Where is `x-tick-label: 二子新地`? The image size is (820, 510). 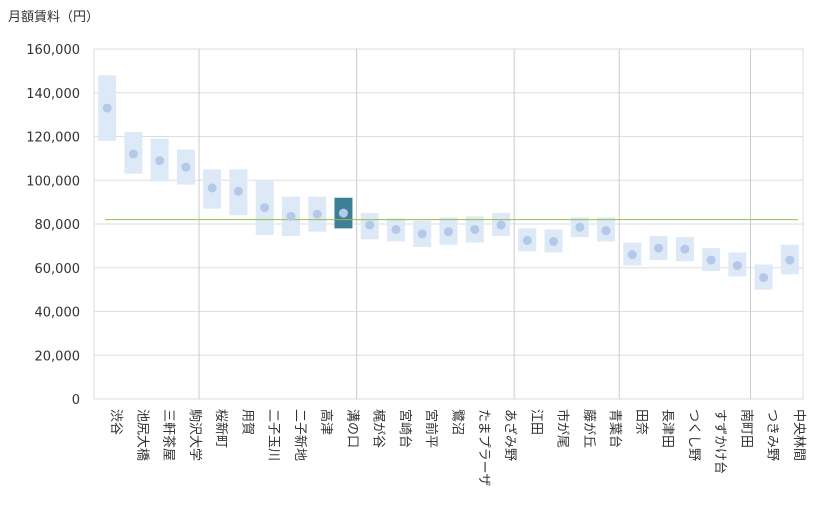 x-tick-label: 二子新地 is located at coordinates (300, 435).